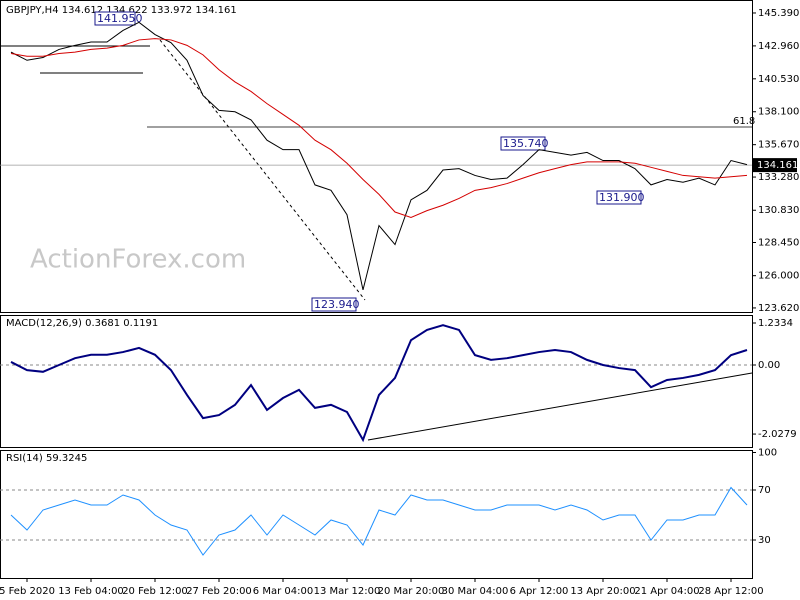 The width and height of the screenshot is (800, 600). What do you see at coordinates (539, 591) in the screenshot?
I see `x-tick-label: 6 Apr 12:00` at bounding box center [539, 591].